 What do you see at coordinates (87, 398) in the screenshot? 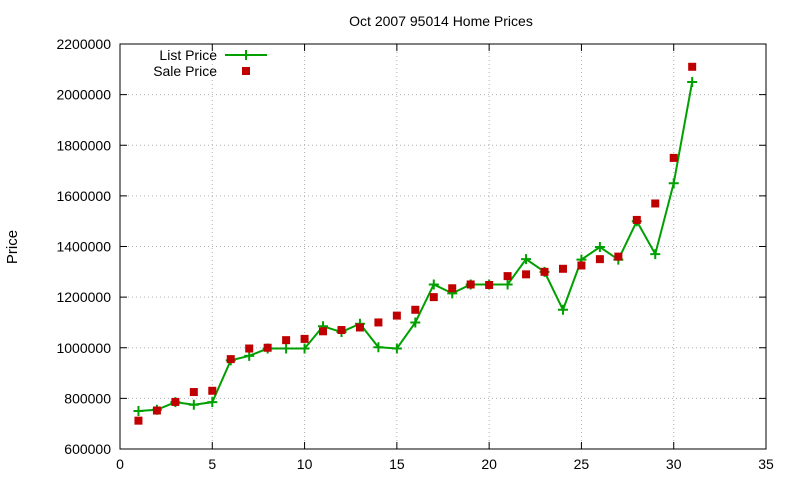
I see `y-tick-label: 800000` at bounding box center [87, 398].